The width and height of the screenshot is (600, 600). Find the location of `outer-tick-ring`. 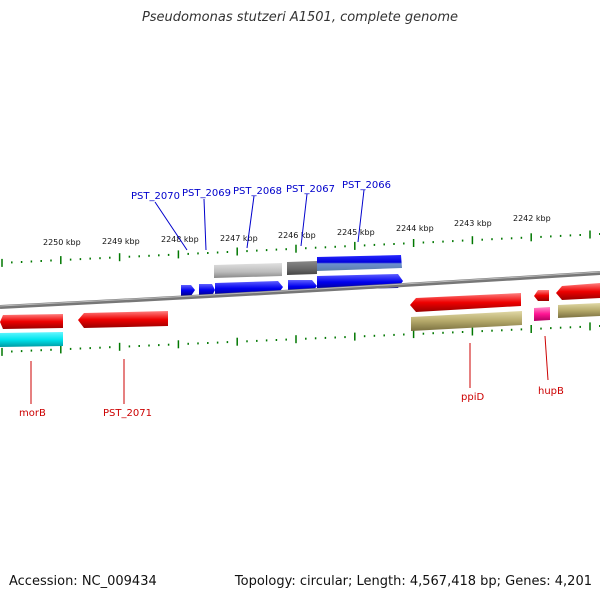

outer-tick-ring is located at coordinates (300, 248).